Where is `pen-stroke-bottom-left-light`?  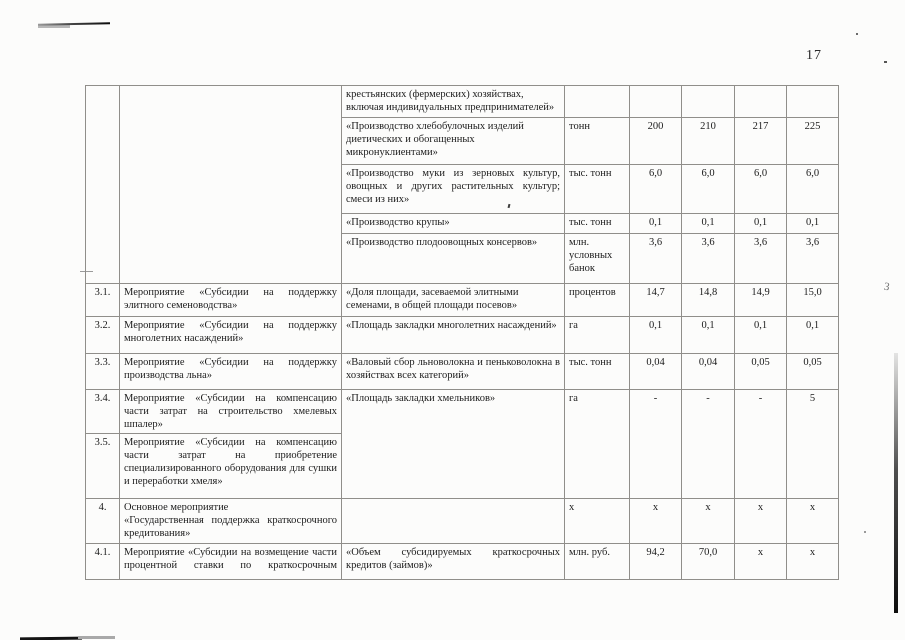
pen-stroke-bottom-left-light is located at coordinates (96, 637).